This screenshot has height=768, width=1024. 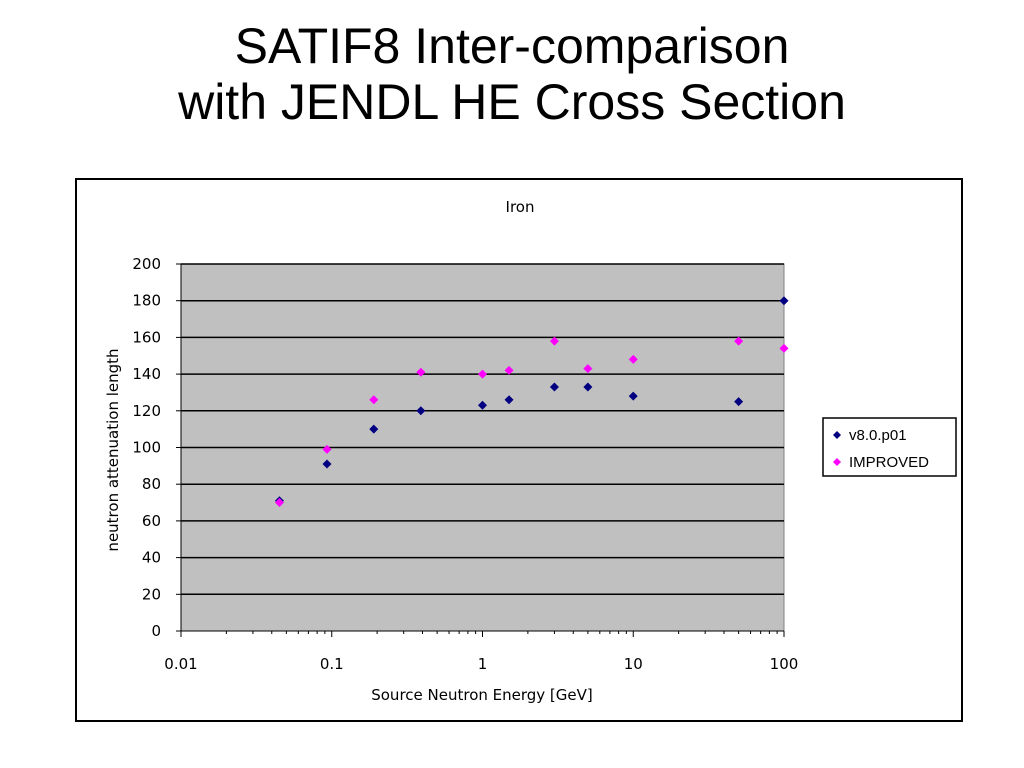 I want to click on y-tick-label: 80, so click(x=151, y=484).